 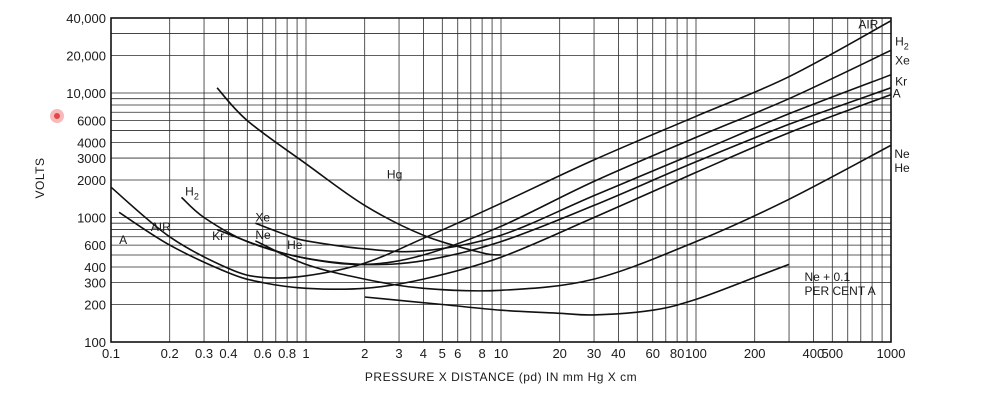 I want to click on y-tick-label: 3000, so click(x=91, y=158).